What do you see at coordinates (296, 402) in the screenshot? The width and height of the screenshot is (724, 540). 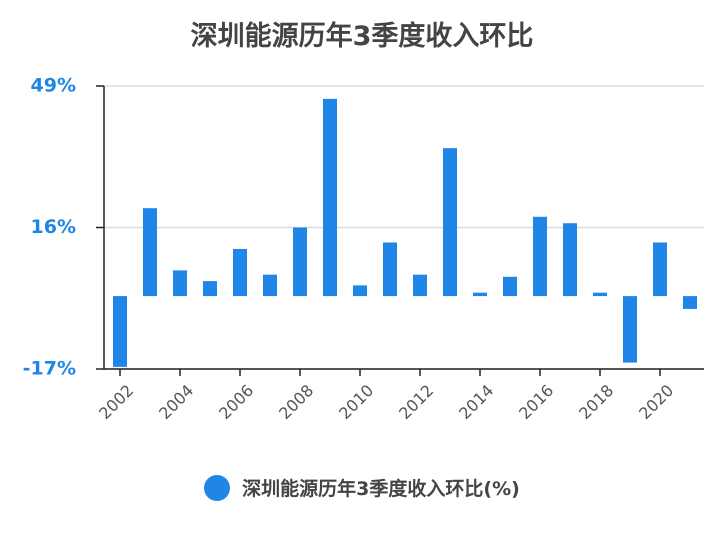 I see `x-tick-label: 2008` at bounding box center [296, 402].